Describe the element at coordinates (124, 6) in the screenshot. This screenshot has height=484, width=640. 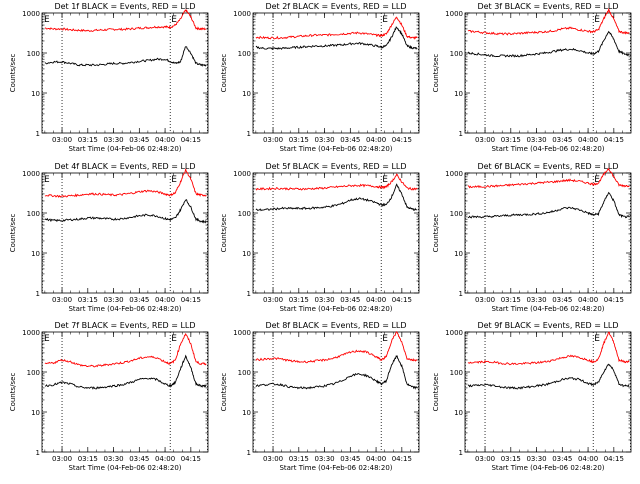
I see `panel-title: Det 1f BLACK = Events, RED = LLD` at that location.